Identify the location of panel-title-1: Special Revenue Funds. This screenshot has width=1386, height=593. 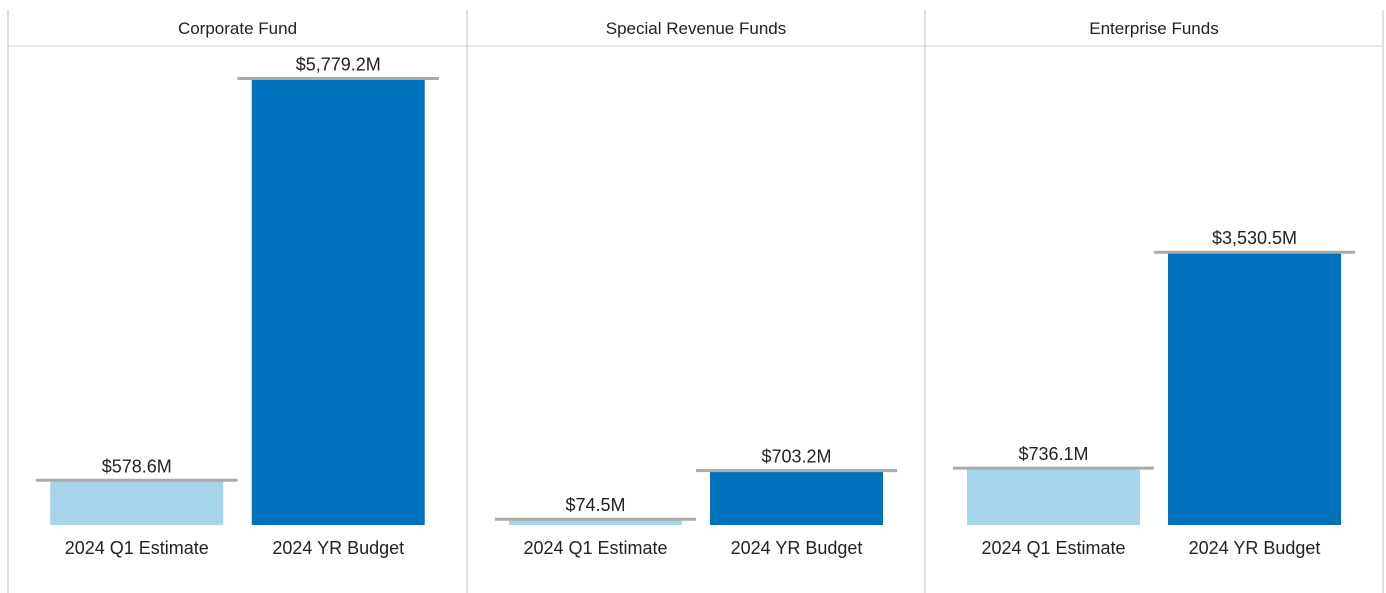
(696, 28).